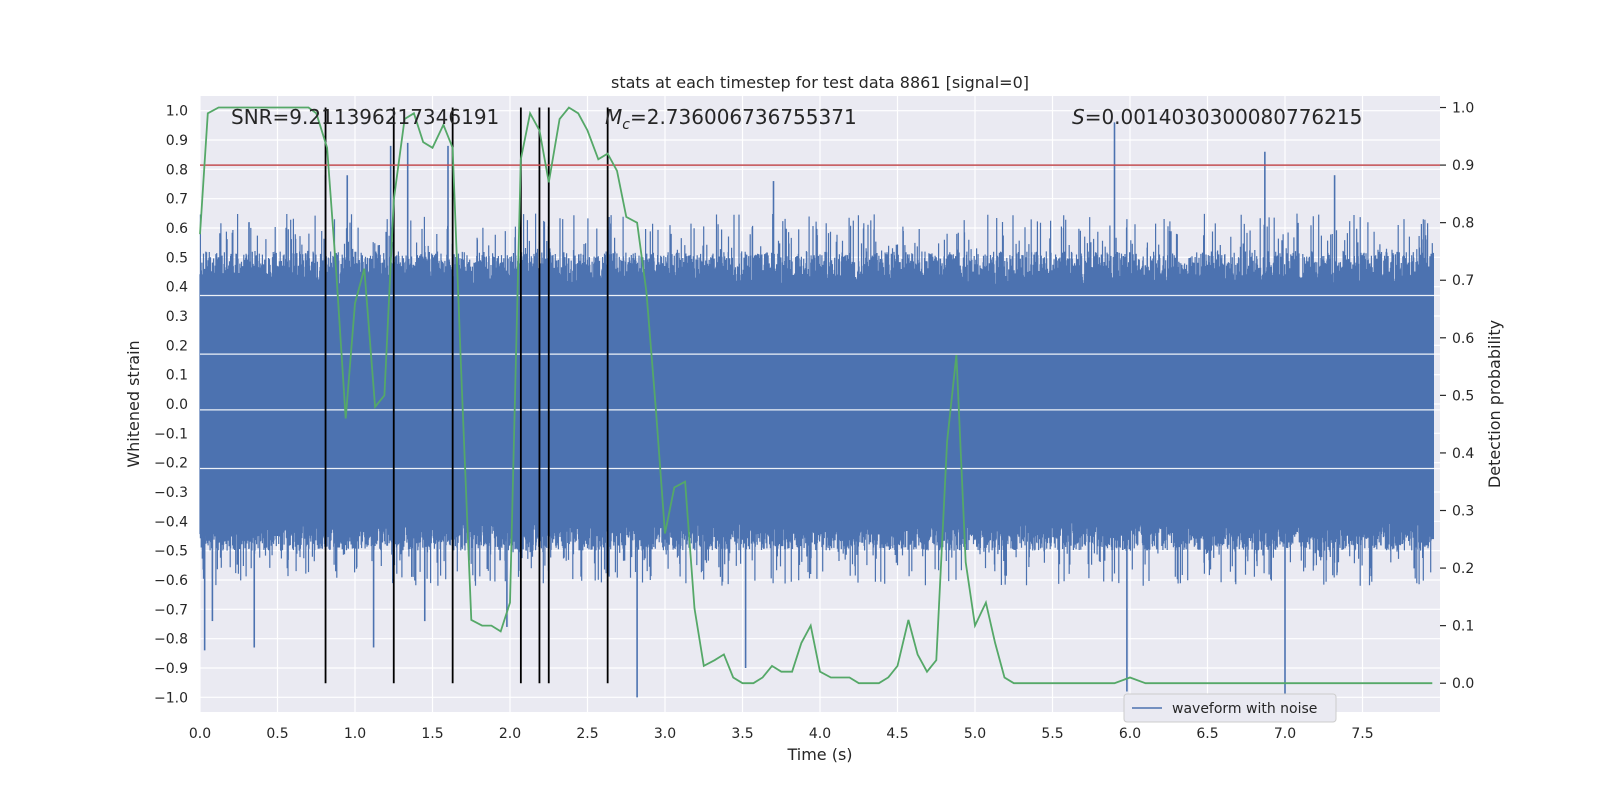 The height and width of the screenshot is (800, 1600). I want to click on y-left-tick-label: 0.7, so click(177, 200).